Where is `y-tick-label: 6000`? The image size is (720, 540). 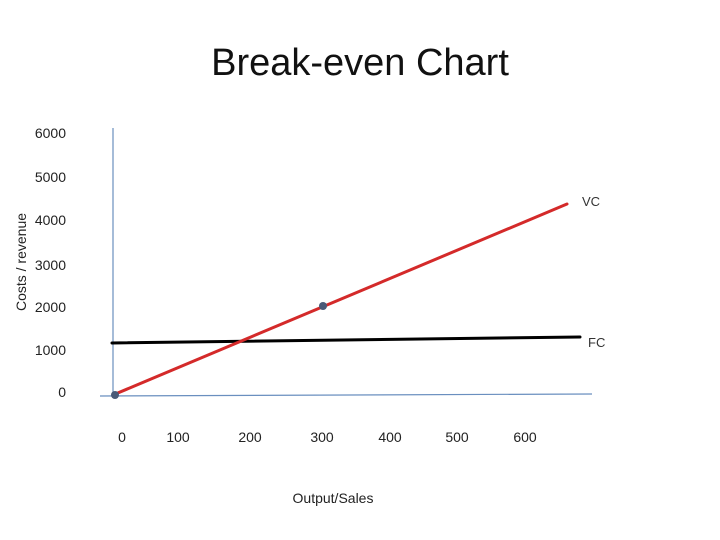
y-tick-label: 6000 is located at coordinates (50, 133).